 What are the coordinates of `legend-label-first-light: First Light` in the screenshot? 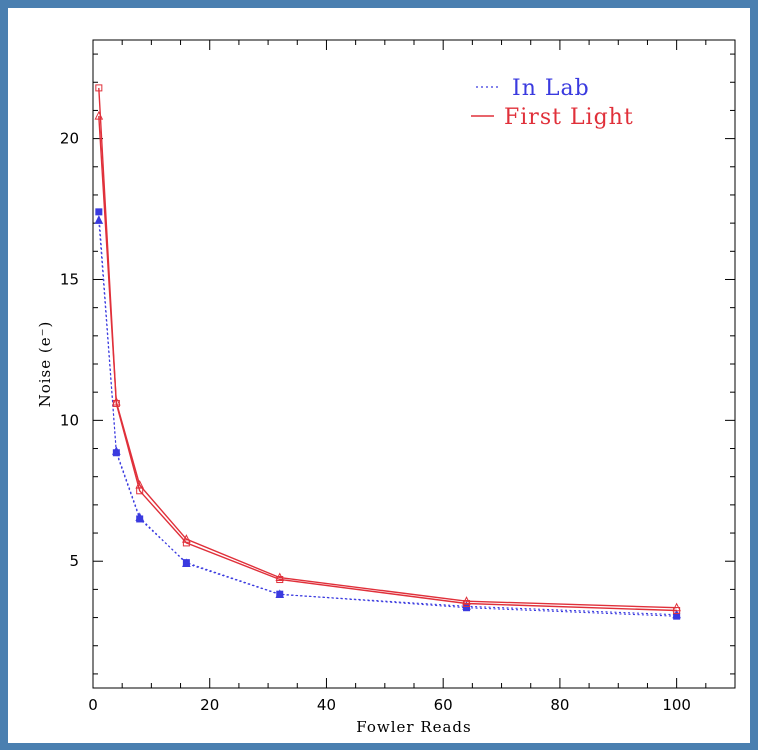 It's located at (569, 117).